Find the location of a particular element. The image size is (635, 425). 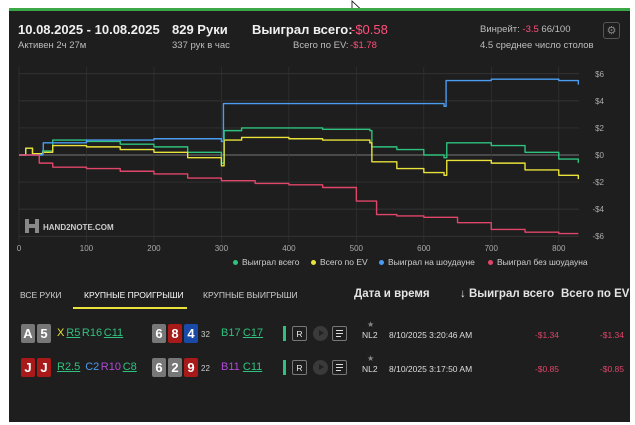

preflop-action: X is located at coordinates (61, 333).